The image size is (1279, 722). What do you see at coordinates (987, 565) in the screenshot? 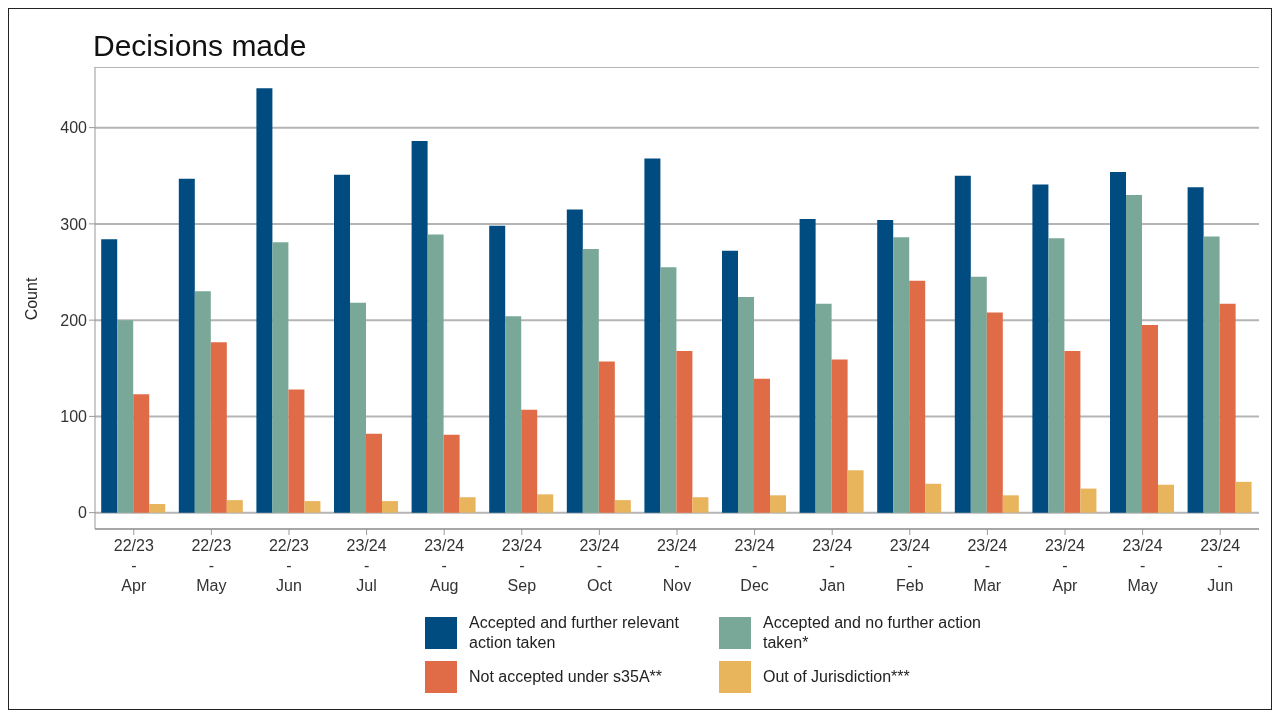
I see `x-tick-label: 23/24 - Mar` at bounding box center [987, 565].